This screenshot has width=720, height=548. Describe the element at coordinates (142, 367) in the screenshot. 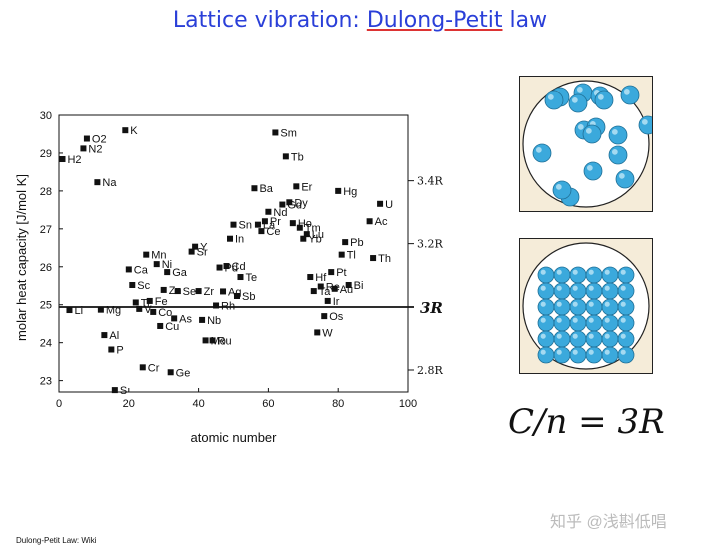

I see `point-Cr` at that location.